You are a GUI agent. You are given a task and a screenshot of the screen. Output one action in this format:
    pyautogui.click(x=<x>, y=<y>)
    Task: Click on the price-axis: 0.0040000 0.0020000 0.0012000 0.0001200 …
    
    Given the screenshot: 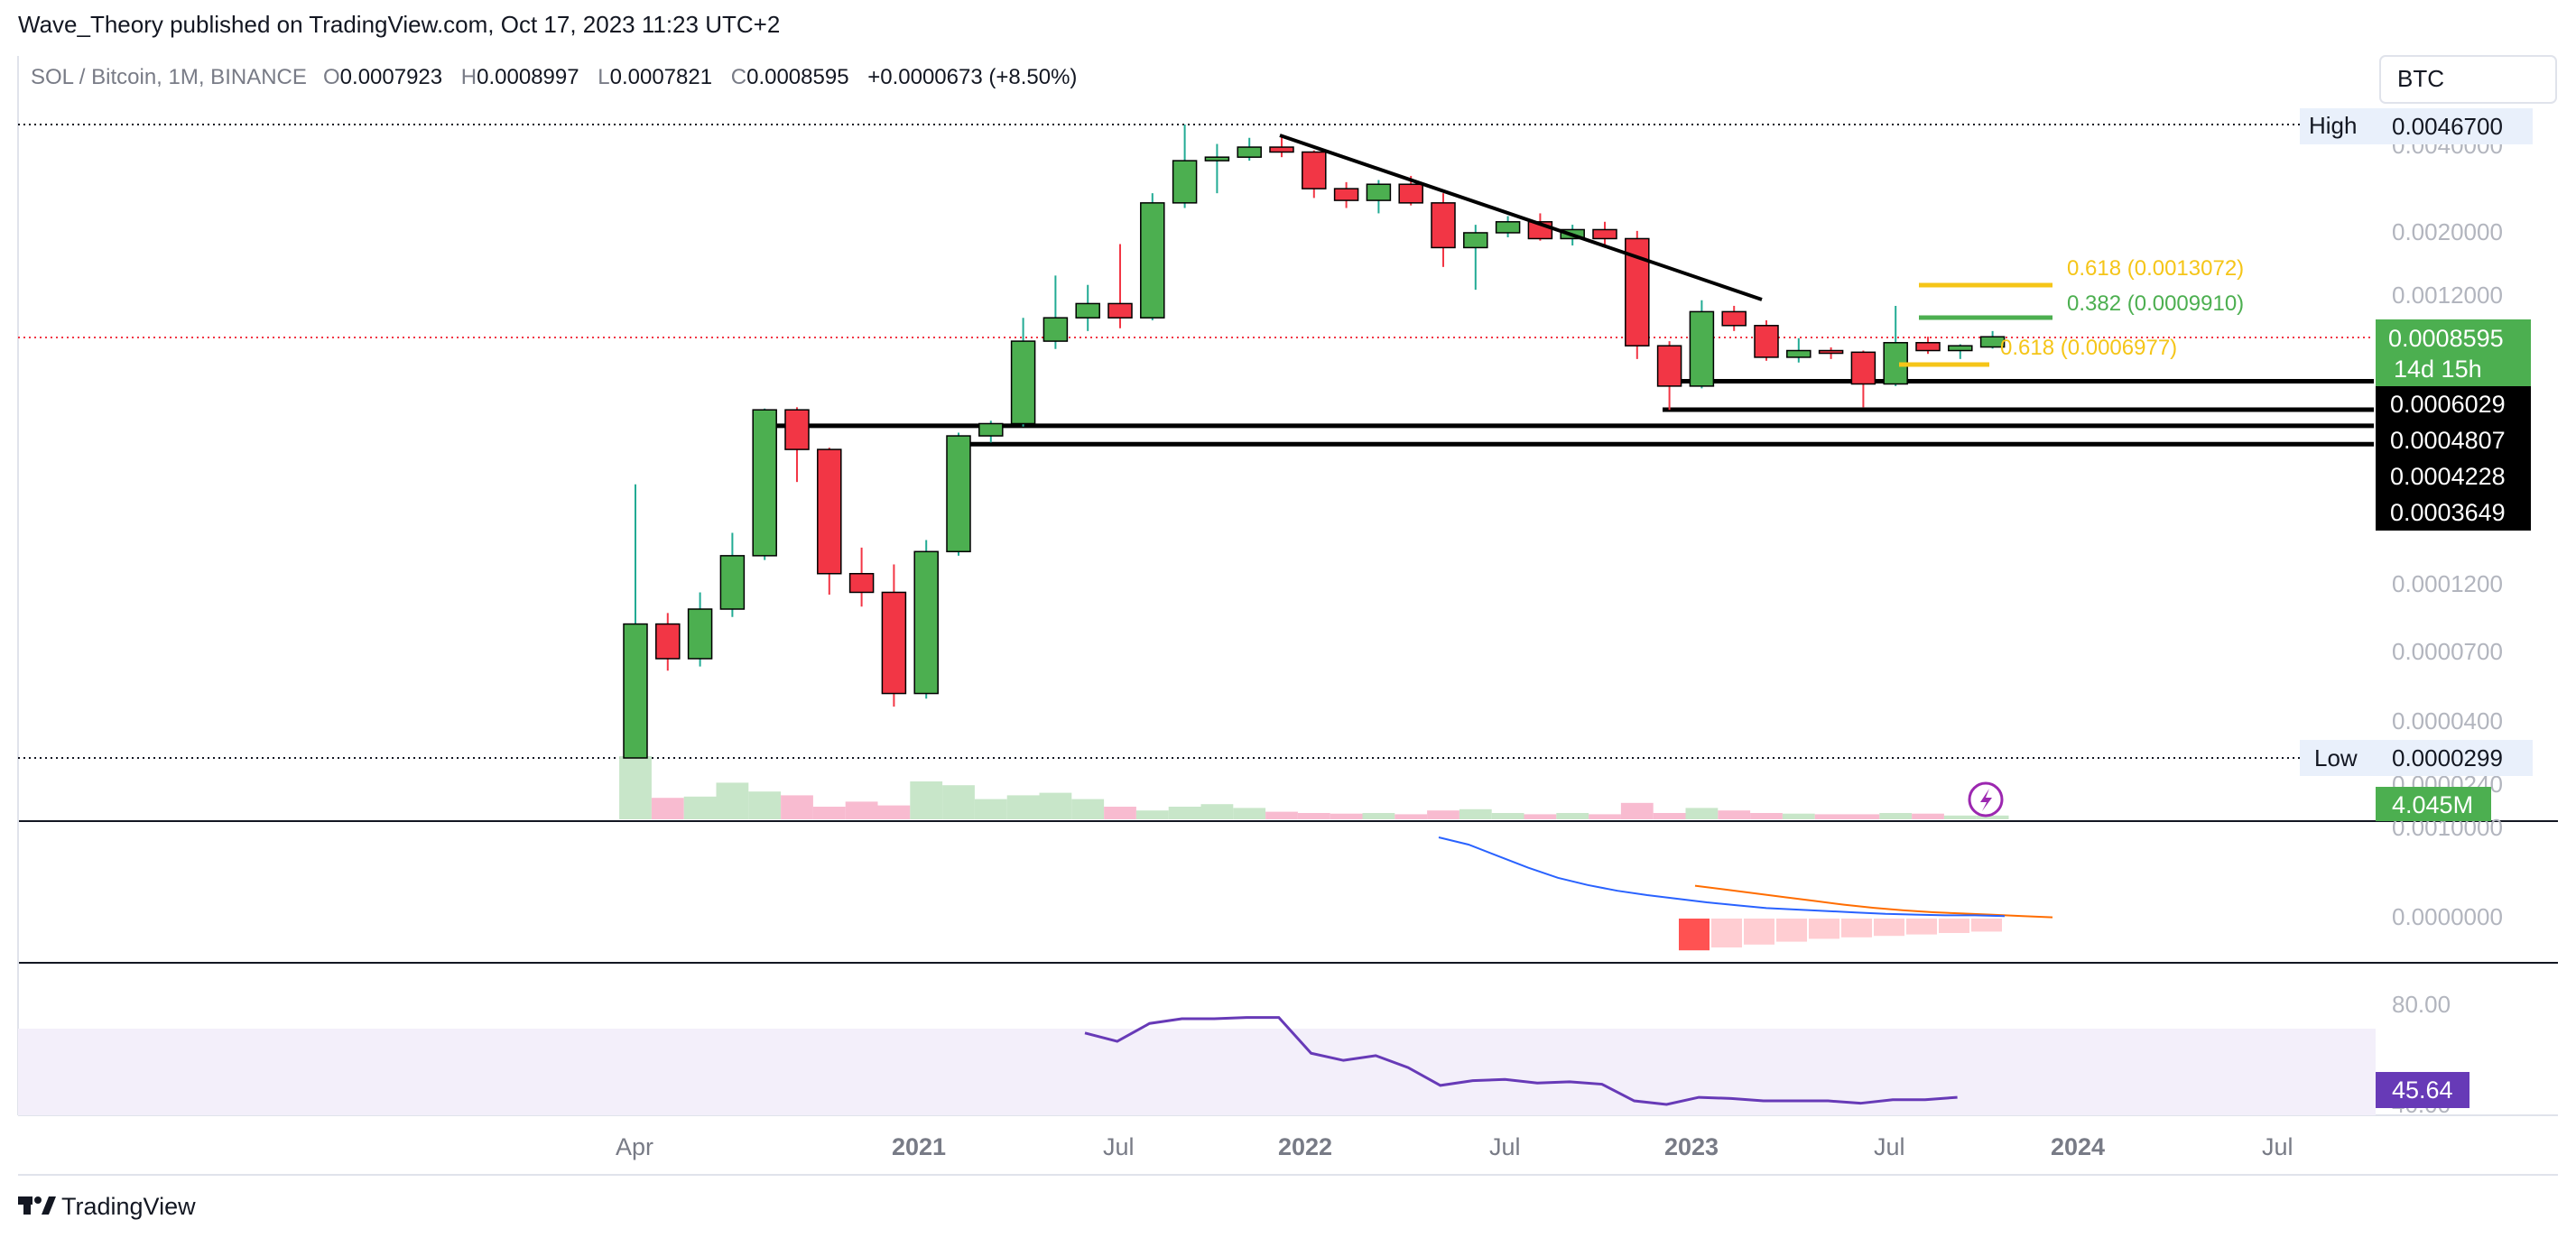 What is the action you would take?
    pyautogui.click(x=2447, y=625)
    